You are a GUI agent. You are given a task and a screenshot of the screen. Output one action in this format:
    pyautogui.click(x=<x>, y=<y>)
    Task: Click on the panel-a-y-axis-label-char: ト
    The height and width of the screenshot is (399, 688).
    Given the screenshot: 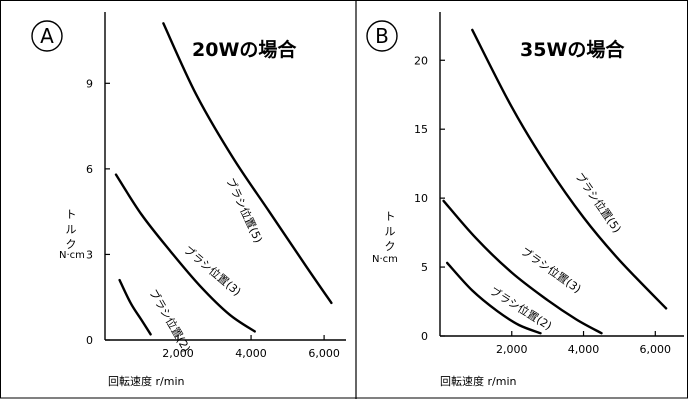 What is the action you would take?
    pyautogui.click(x=71, y=214)
    